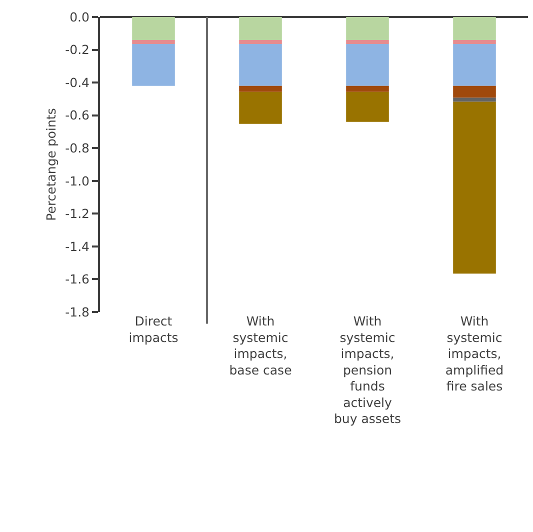 The height and width of the screenshot is (532, 533). Describe the element at coordinates (77, 246) in the screenshot. I see `y-tick-label: -1.4` at that location.